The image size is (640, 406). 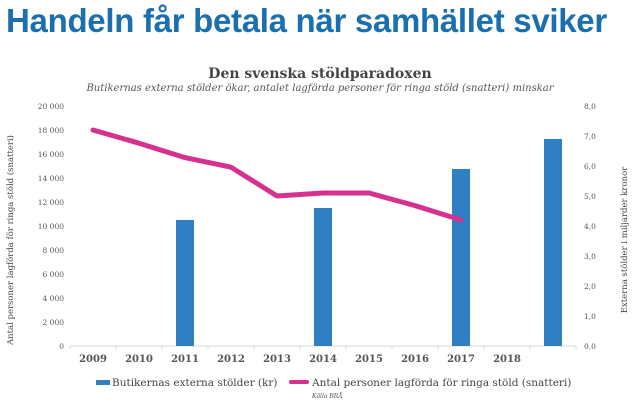 What do you see at coordinates (139, 359) in the screenshot?
I see `x-tick-label: 2010` at bounding box center [139, 359].